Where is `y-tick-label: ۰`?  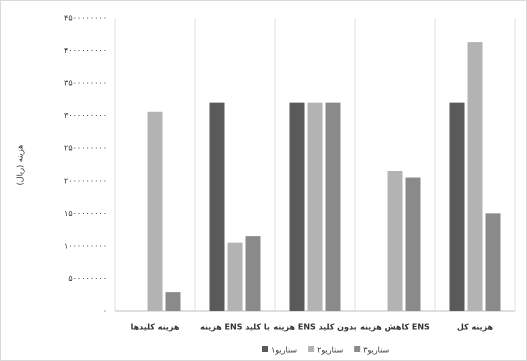
y-tick-label: ۰ is located at coordinates (105, 311).